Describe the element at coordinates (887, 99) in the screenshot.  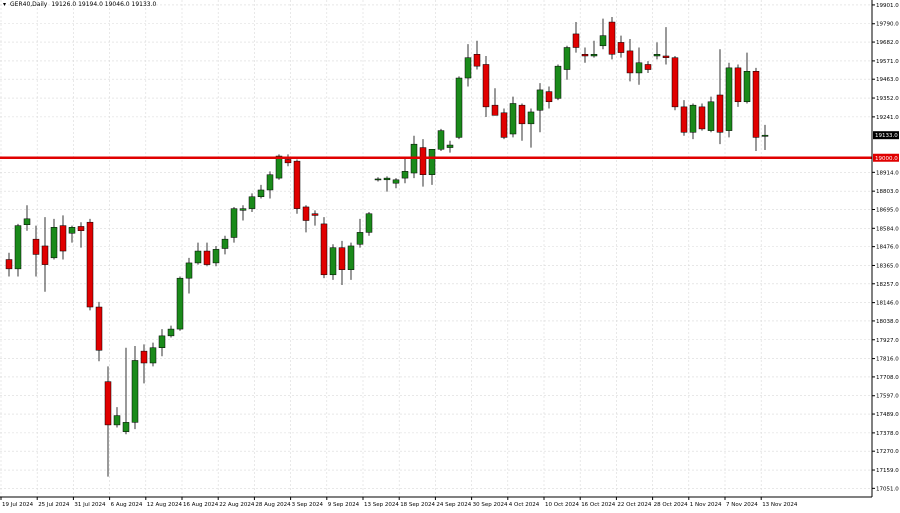
I see `price-tick-label: 19352.0` at that location.